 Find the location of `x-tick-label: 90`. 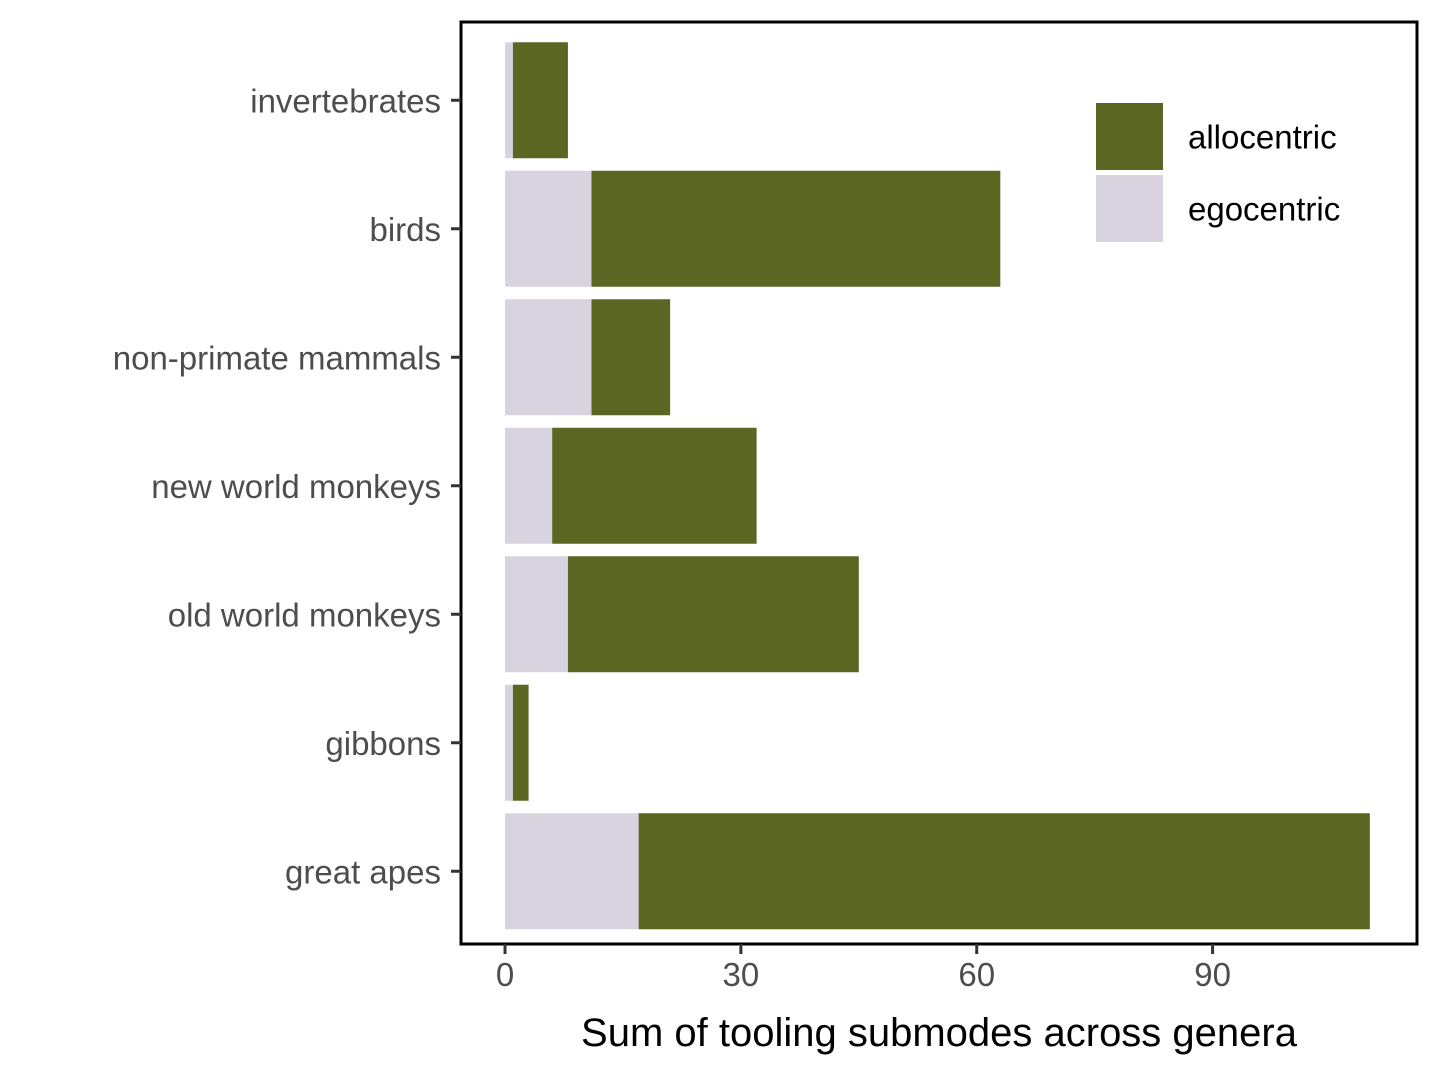

x-tick-label: 90 is located at coordinates (1212, 974).